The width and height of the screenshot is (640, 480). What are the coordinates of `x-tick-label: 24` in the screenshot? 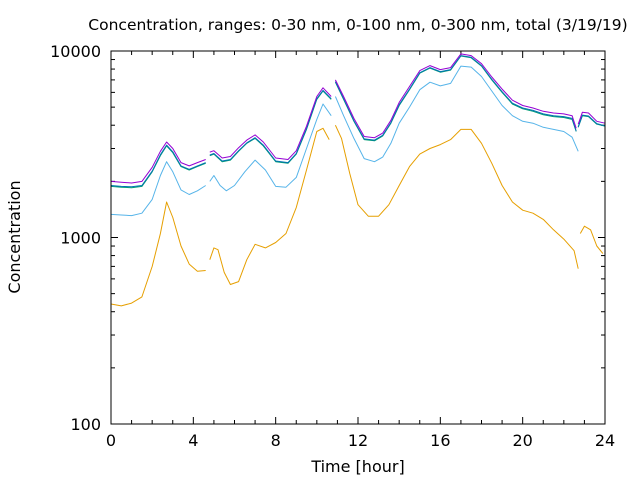 It's located at (605, 440).